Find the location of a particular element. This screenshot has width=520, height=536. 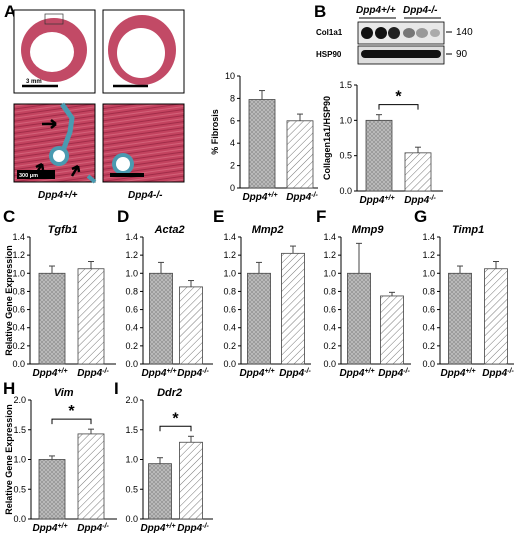

blot-label-ko: Dpp4-/- is located at coordinates (420, 10).